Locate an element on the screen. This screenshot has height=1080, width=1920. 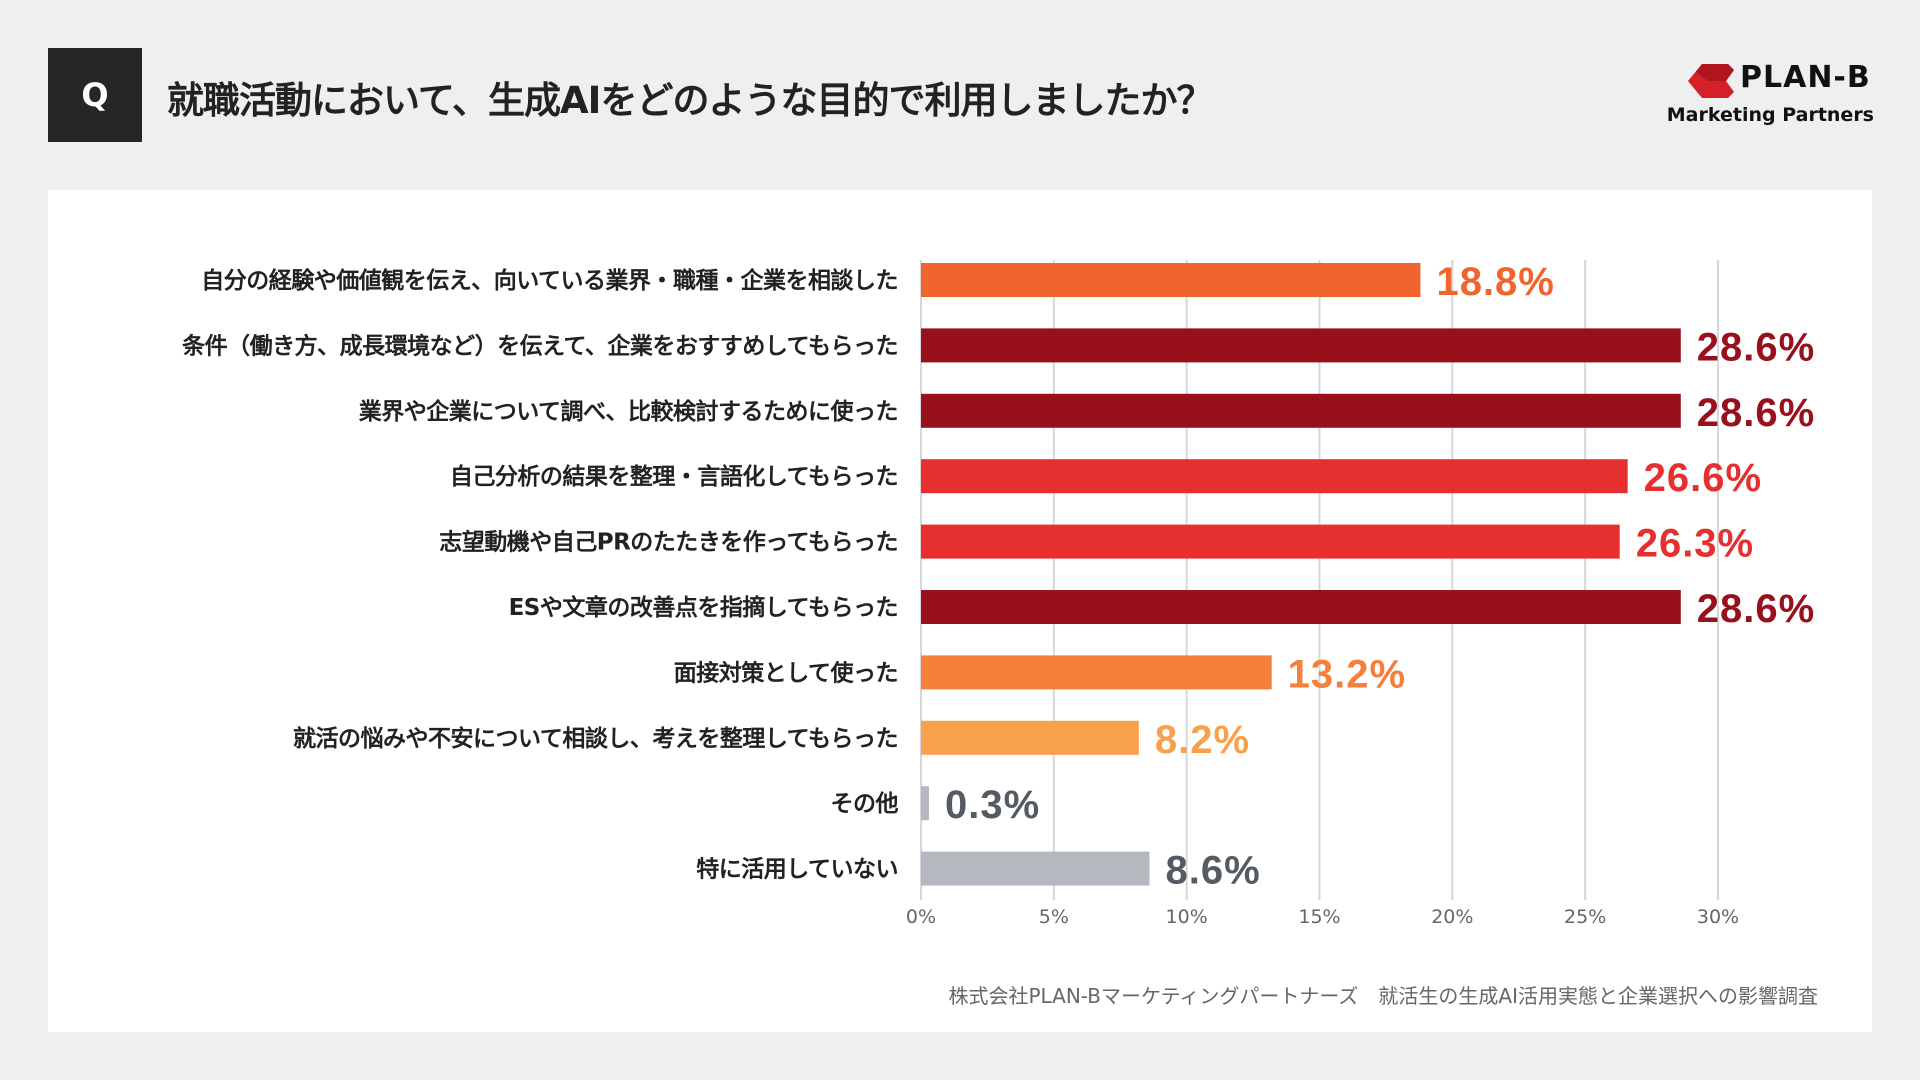
category-label: 志望動機や自己PRのたたきを作ってもらった is located at coordinates (668, 542).